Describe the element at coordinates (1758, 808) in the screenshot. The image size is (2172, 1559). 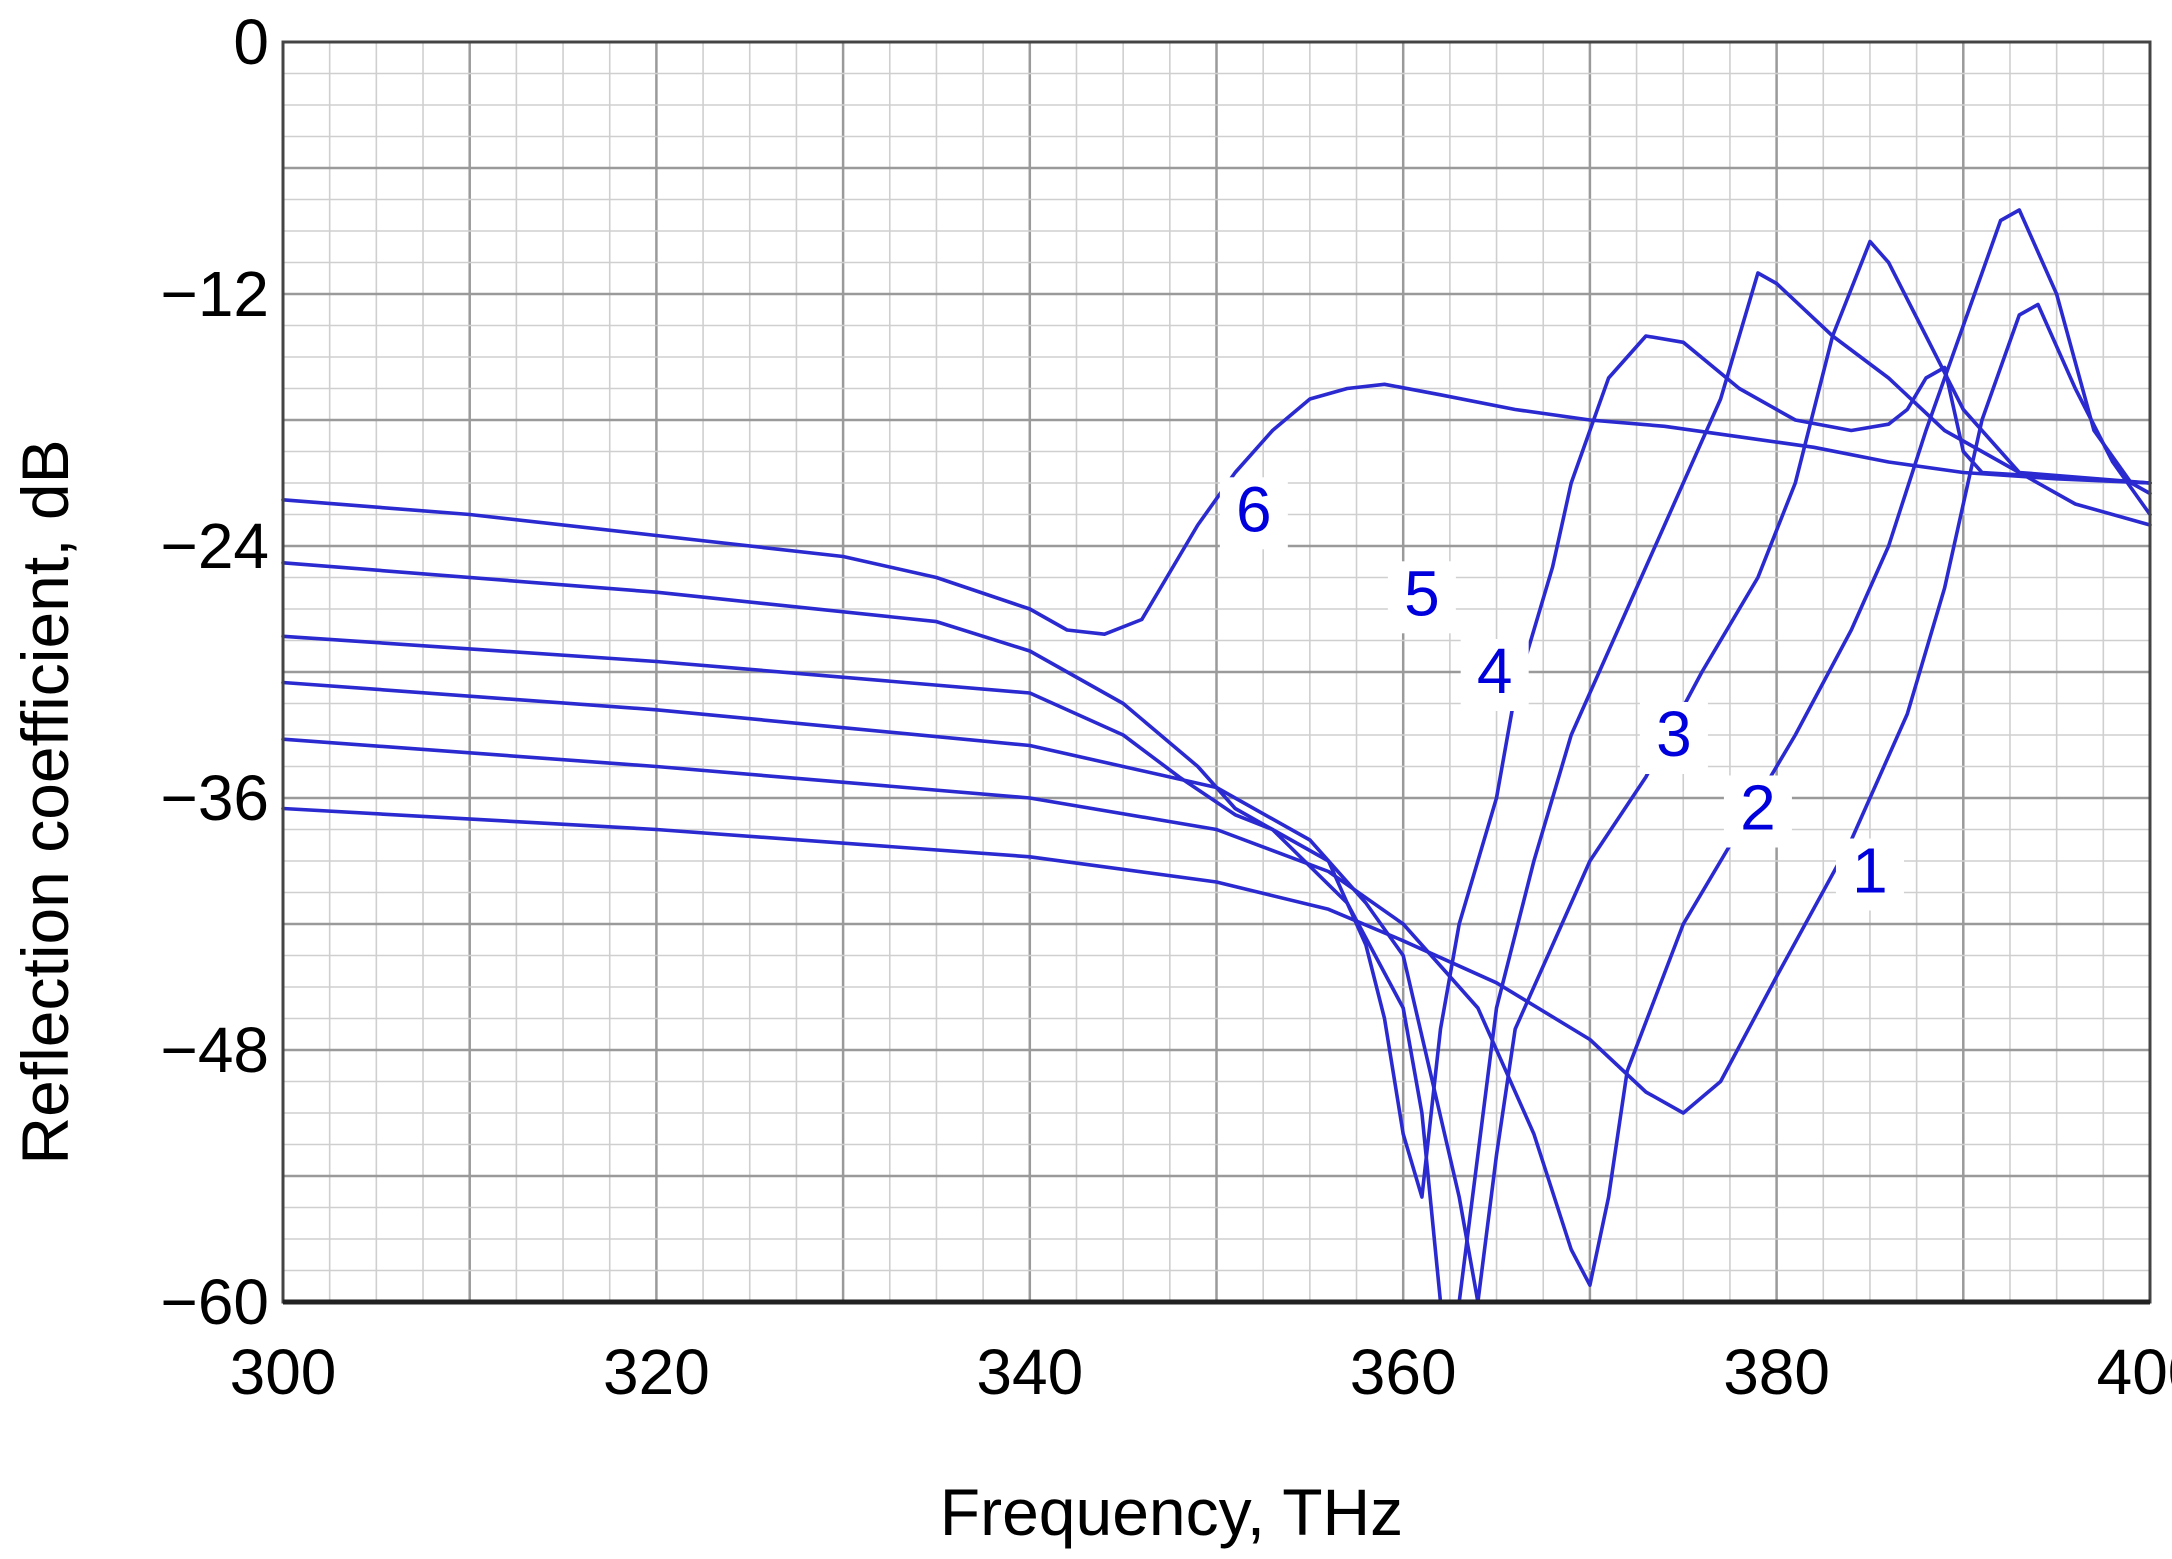
I see `series-label-2: 2` at that location.